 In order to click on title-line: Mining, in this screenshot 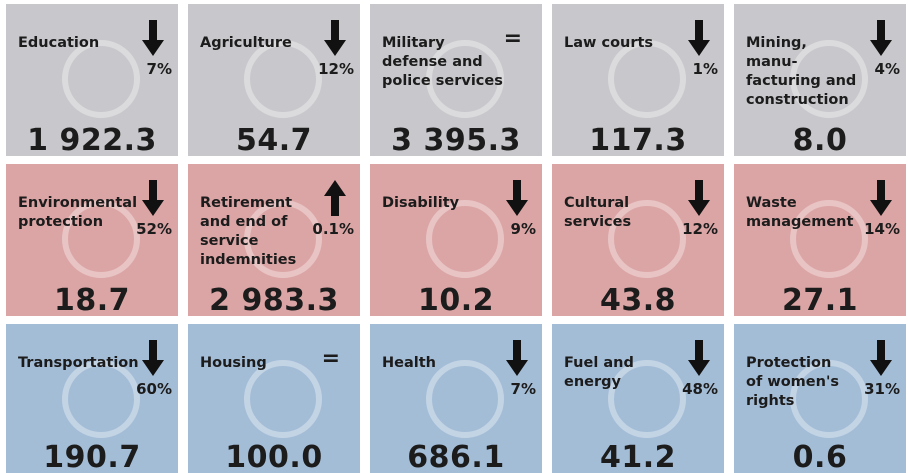, I will do `click(776, 43)`.